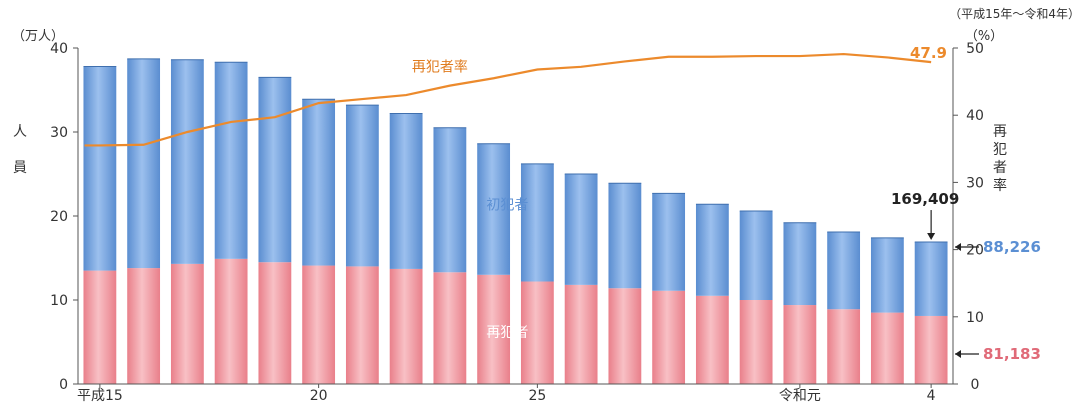  Describe the element at coordinates (975, 183) in the screenshot. I see `right-tick-label: 30` at that location.